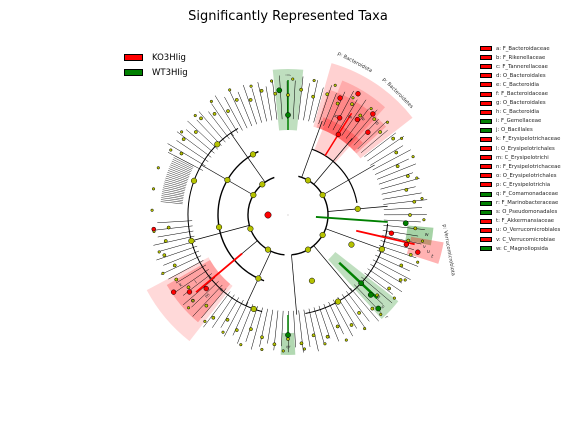 Image resolution: width=576 pixels, height=432 pixels. What do you see at coordinates (169, 57) in the screenshot?
I see `group-legend-label: KO3HIig` at bounding box center [169, 57].